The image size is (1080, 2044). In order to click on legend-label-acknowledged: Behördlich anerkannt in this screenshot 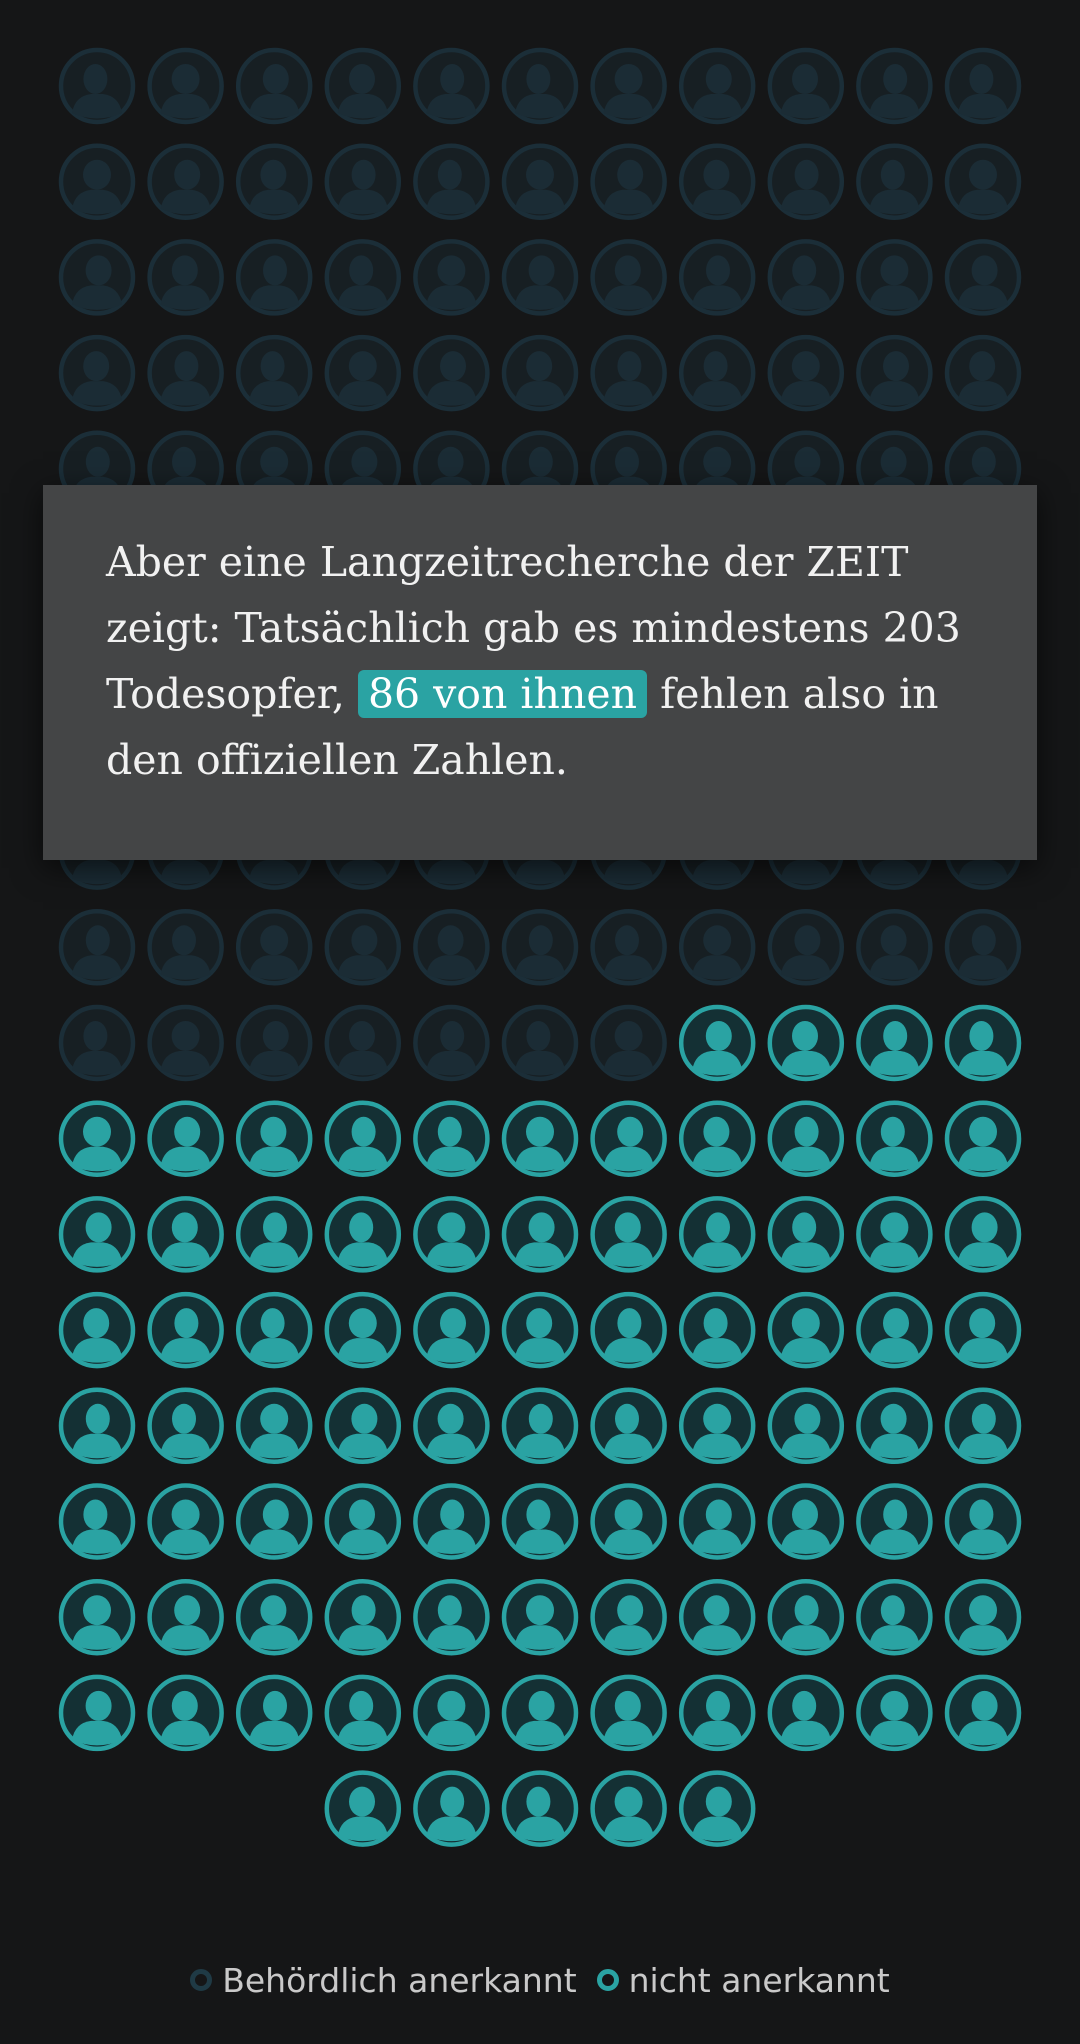, I will do `click(399, 1980)`.